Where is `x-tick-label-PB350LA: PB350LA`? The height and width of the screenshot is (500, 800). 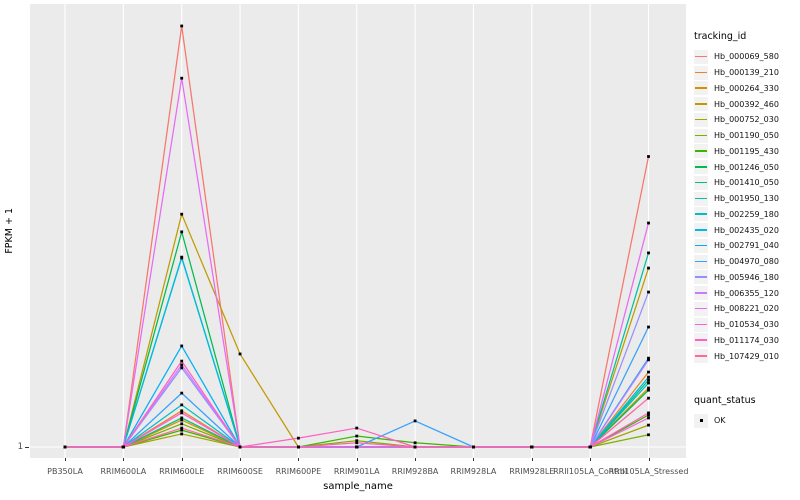
x-tick-label-PB350LA: PB350LA is located at coordinates (65, 471).